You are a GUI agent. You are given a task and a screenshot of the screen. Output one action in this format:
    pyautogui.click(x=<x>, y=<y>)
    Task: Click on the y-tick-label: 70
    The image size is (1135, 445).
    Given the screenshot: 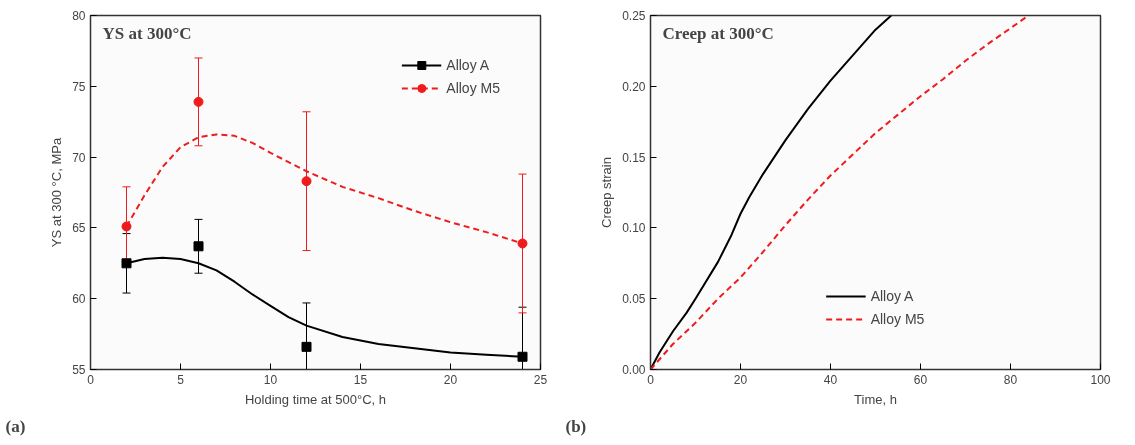 What is the action you would take?
    pyautogui.click(x=79, y=157)
    